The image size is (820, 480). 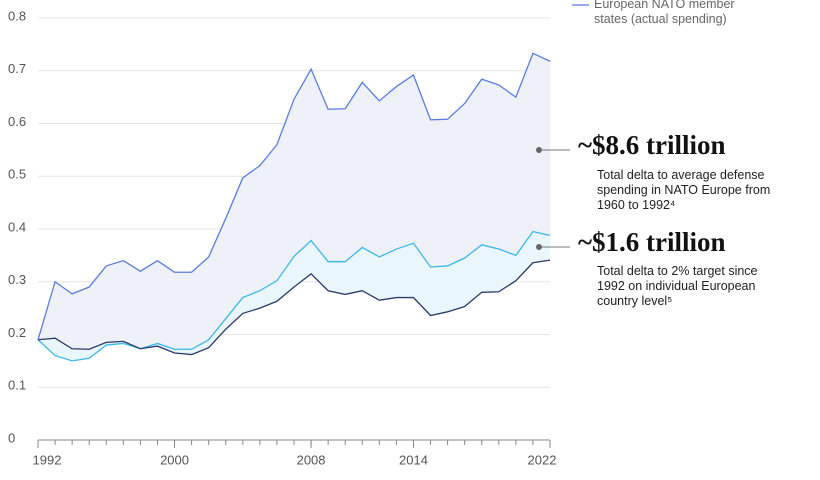 I want to click on x-tick-label: 2022, so click(x=542, y=459).